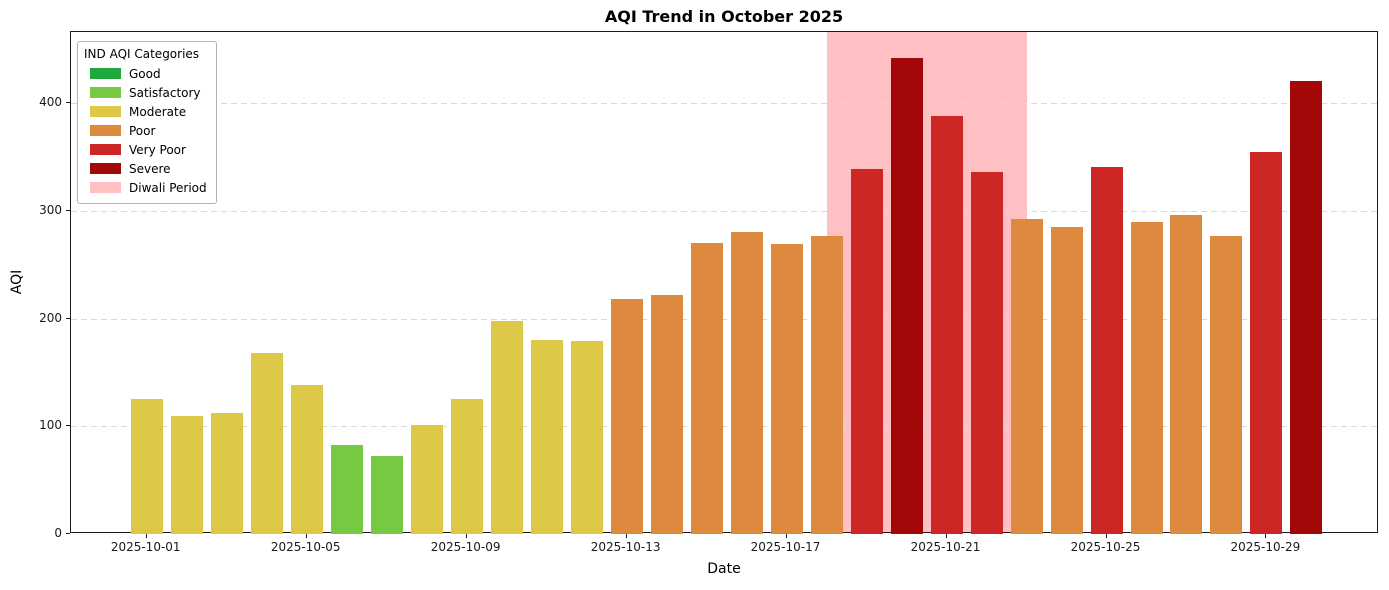 The height and width of the screenshot is (590, 1389). What do you see at coordinates (168, 187) in the screenshot?
I see `legend-label: Diwali Period` at bounding box center [168, 187].